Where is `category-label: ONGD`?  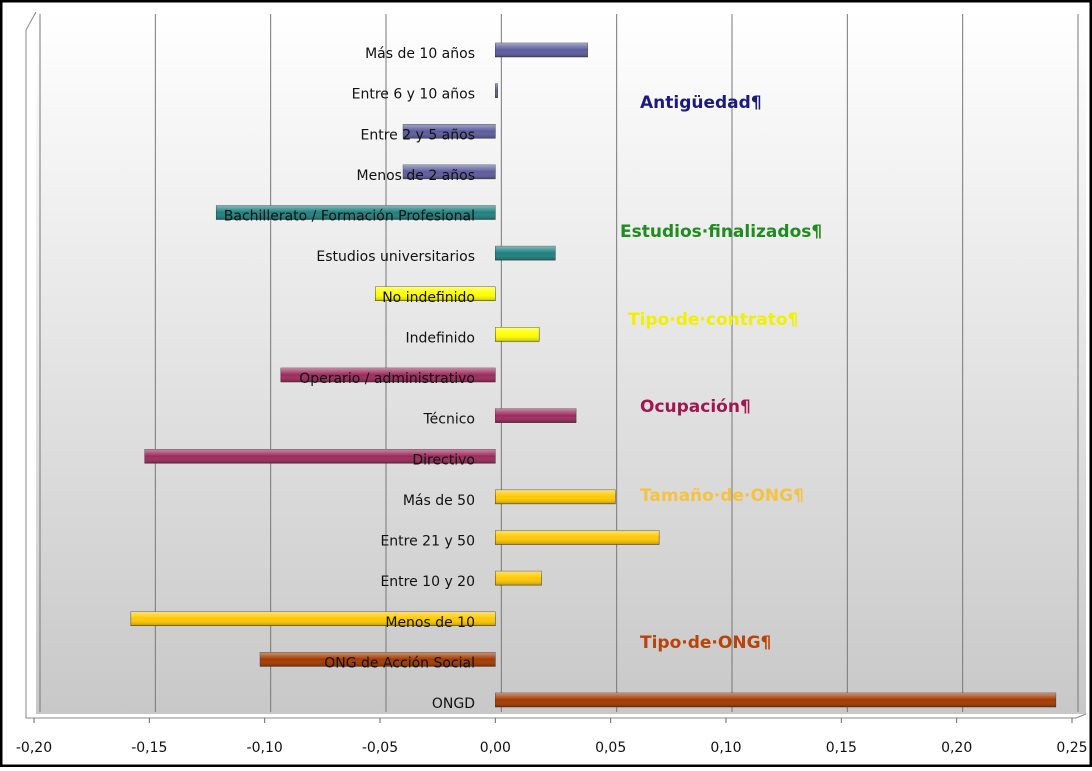
category-label: ONGD is located at coordinates (453, 704).